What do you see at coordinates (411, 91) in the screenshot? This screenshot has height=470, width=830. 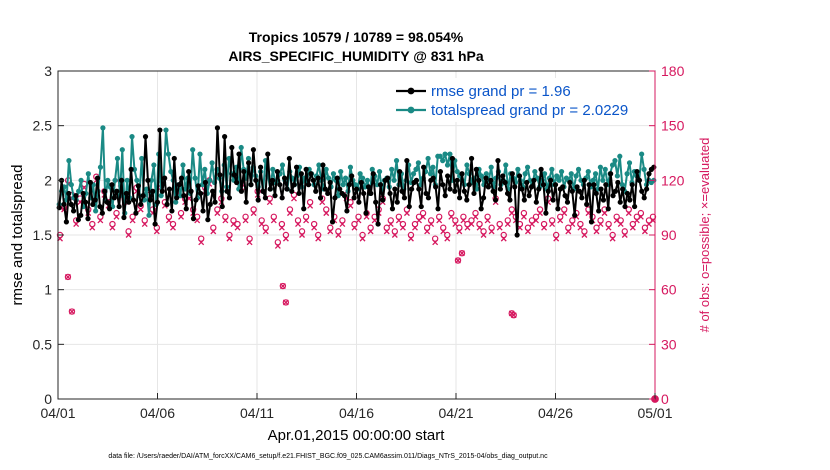 I see `legend-rmse-marker` at bounding box center [411, 91].